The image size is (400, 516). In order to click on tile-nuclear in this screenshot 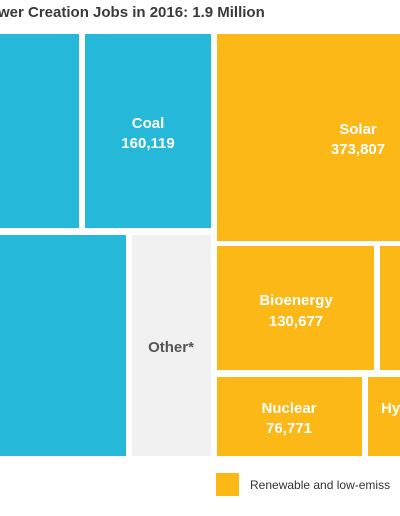, I will do `click(289, 416)`.